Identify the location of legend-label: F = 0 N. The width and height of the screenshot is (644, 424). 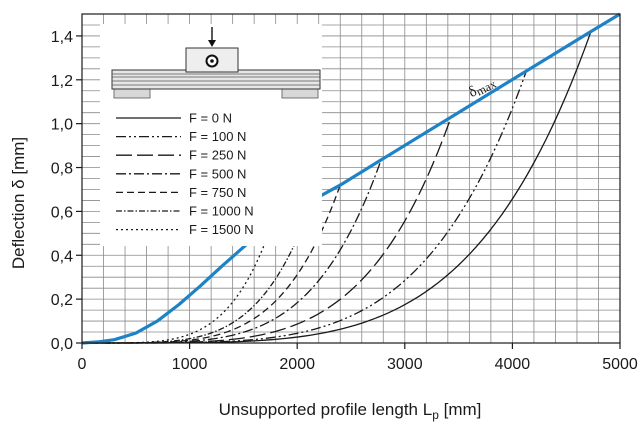
(210, 118).